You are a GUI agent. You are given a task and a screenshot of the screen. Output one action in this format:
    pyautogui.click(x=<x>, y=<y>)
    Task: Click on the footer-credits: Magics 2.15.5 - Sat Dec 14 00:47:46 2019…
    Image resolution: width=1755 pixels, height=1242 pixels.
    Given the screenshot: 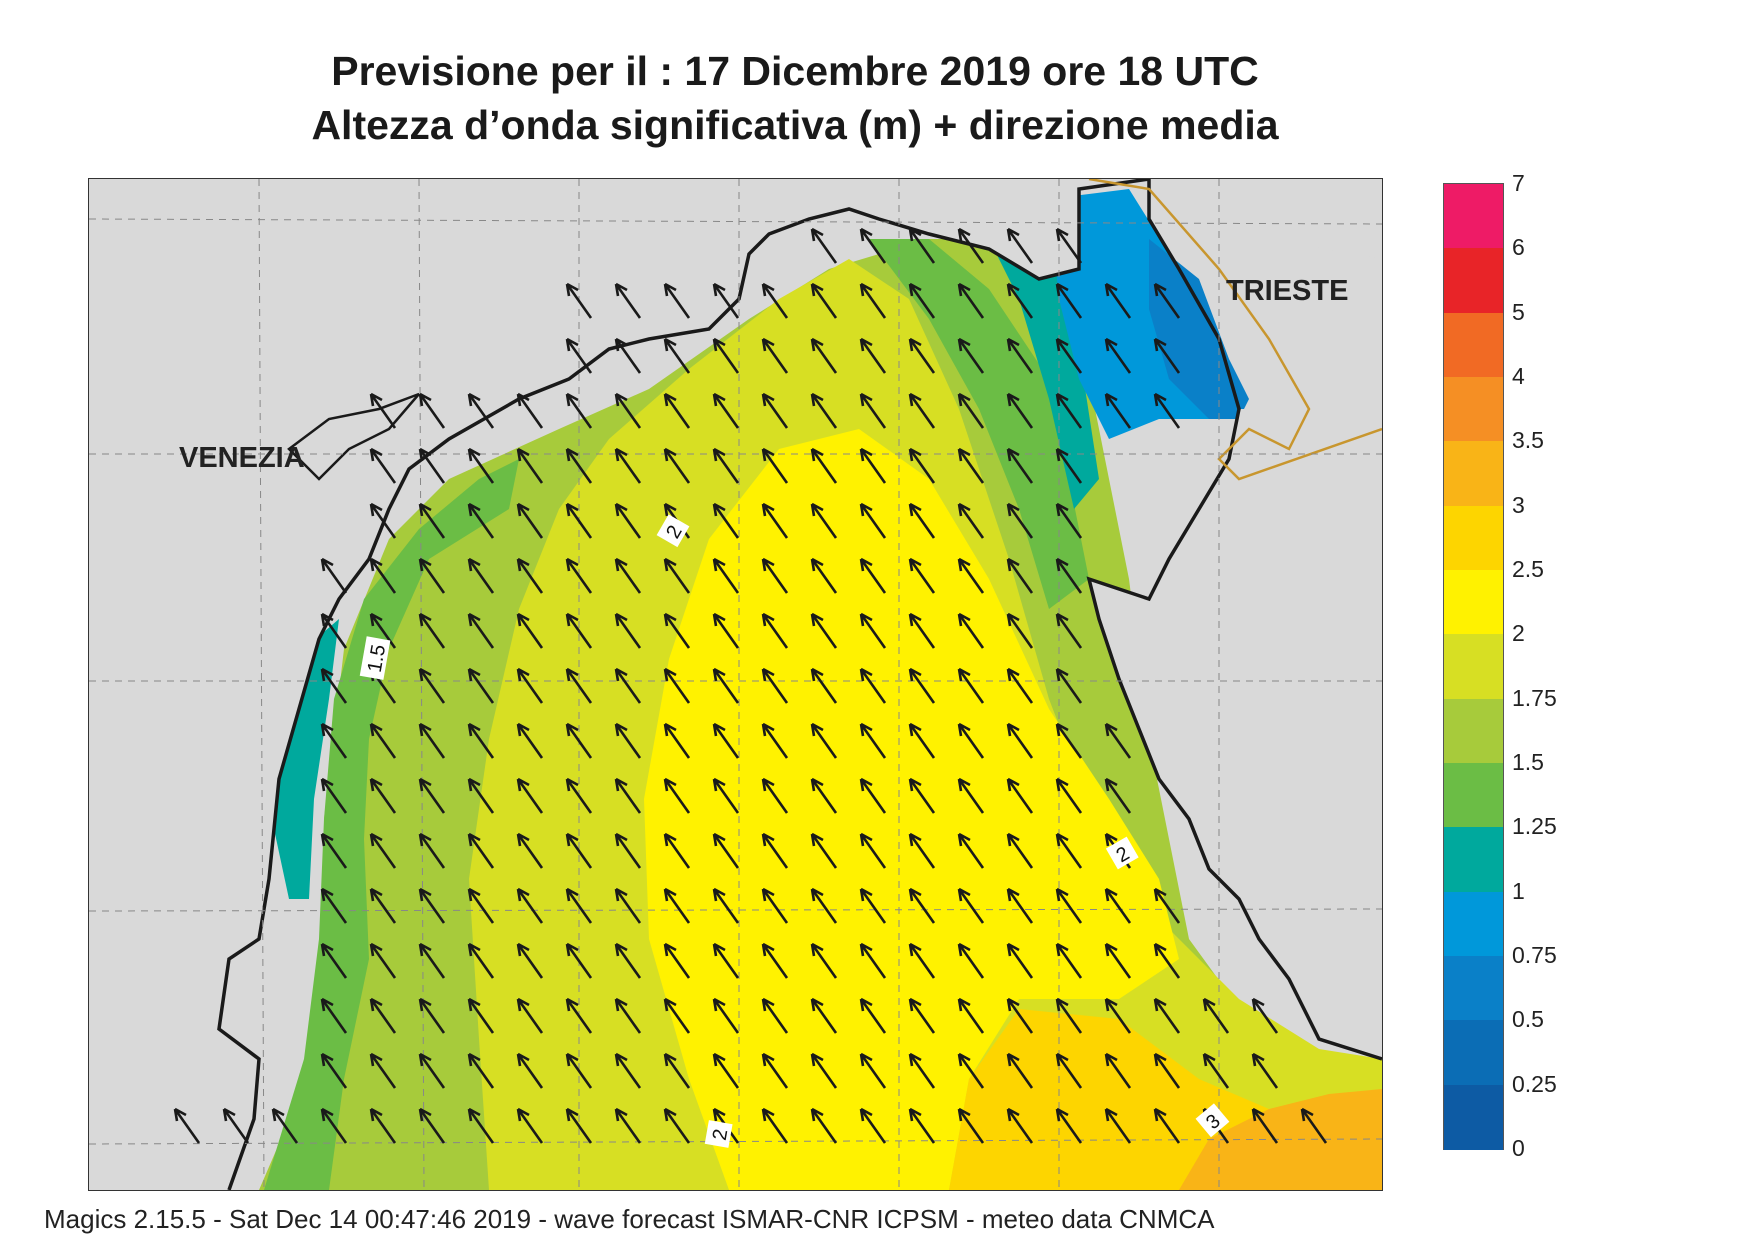 What is the action you would take?
    pyautogui.click(x=629, y=1219)
    